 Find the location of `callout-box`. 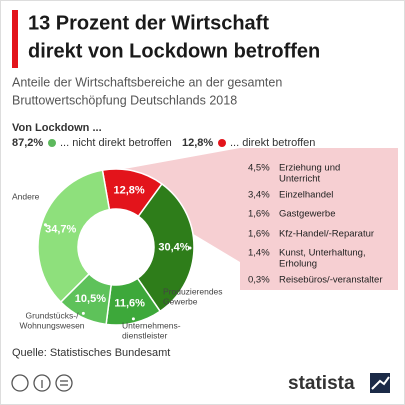

callout-box is located at coordinates (319, 219).